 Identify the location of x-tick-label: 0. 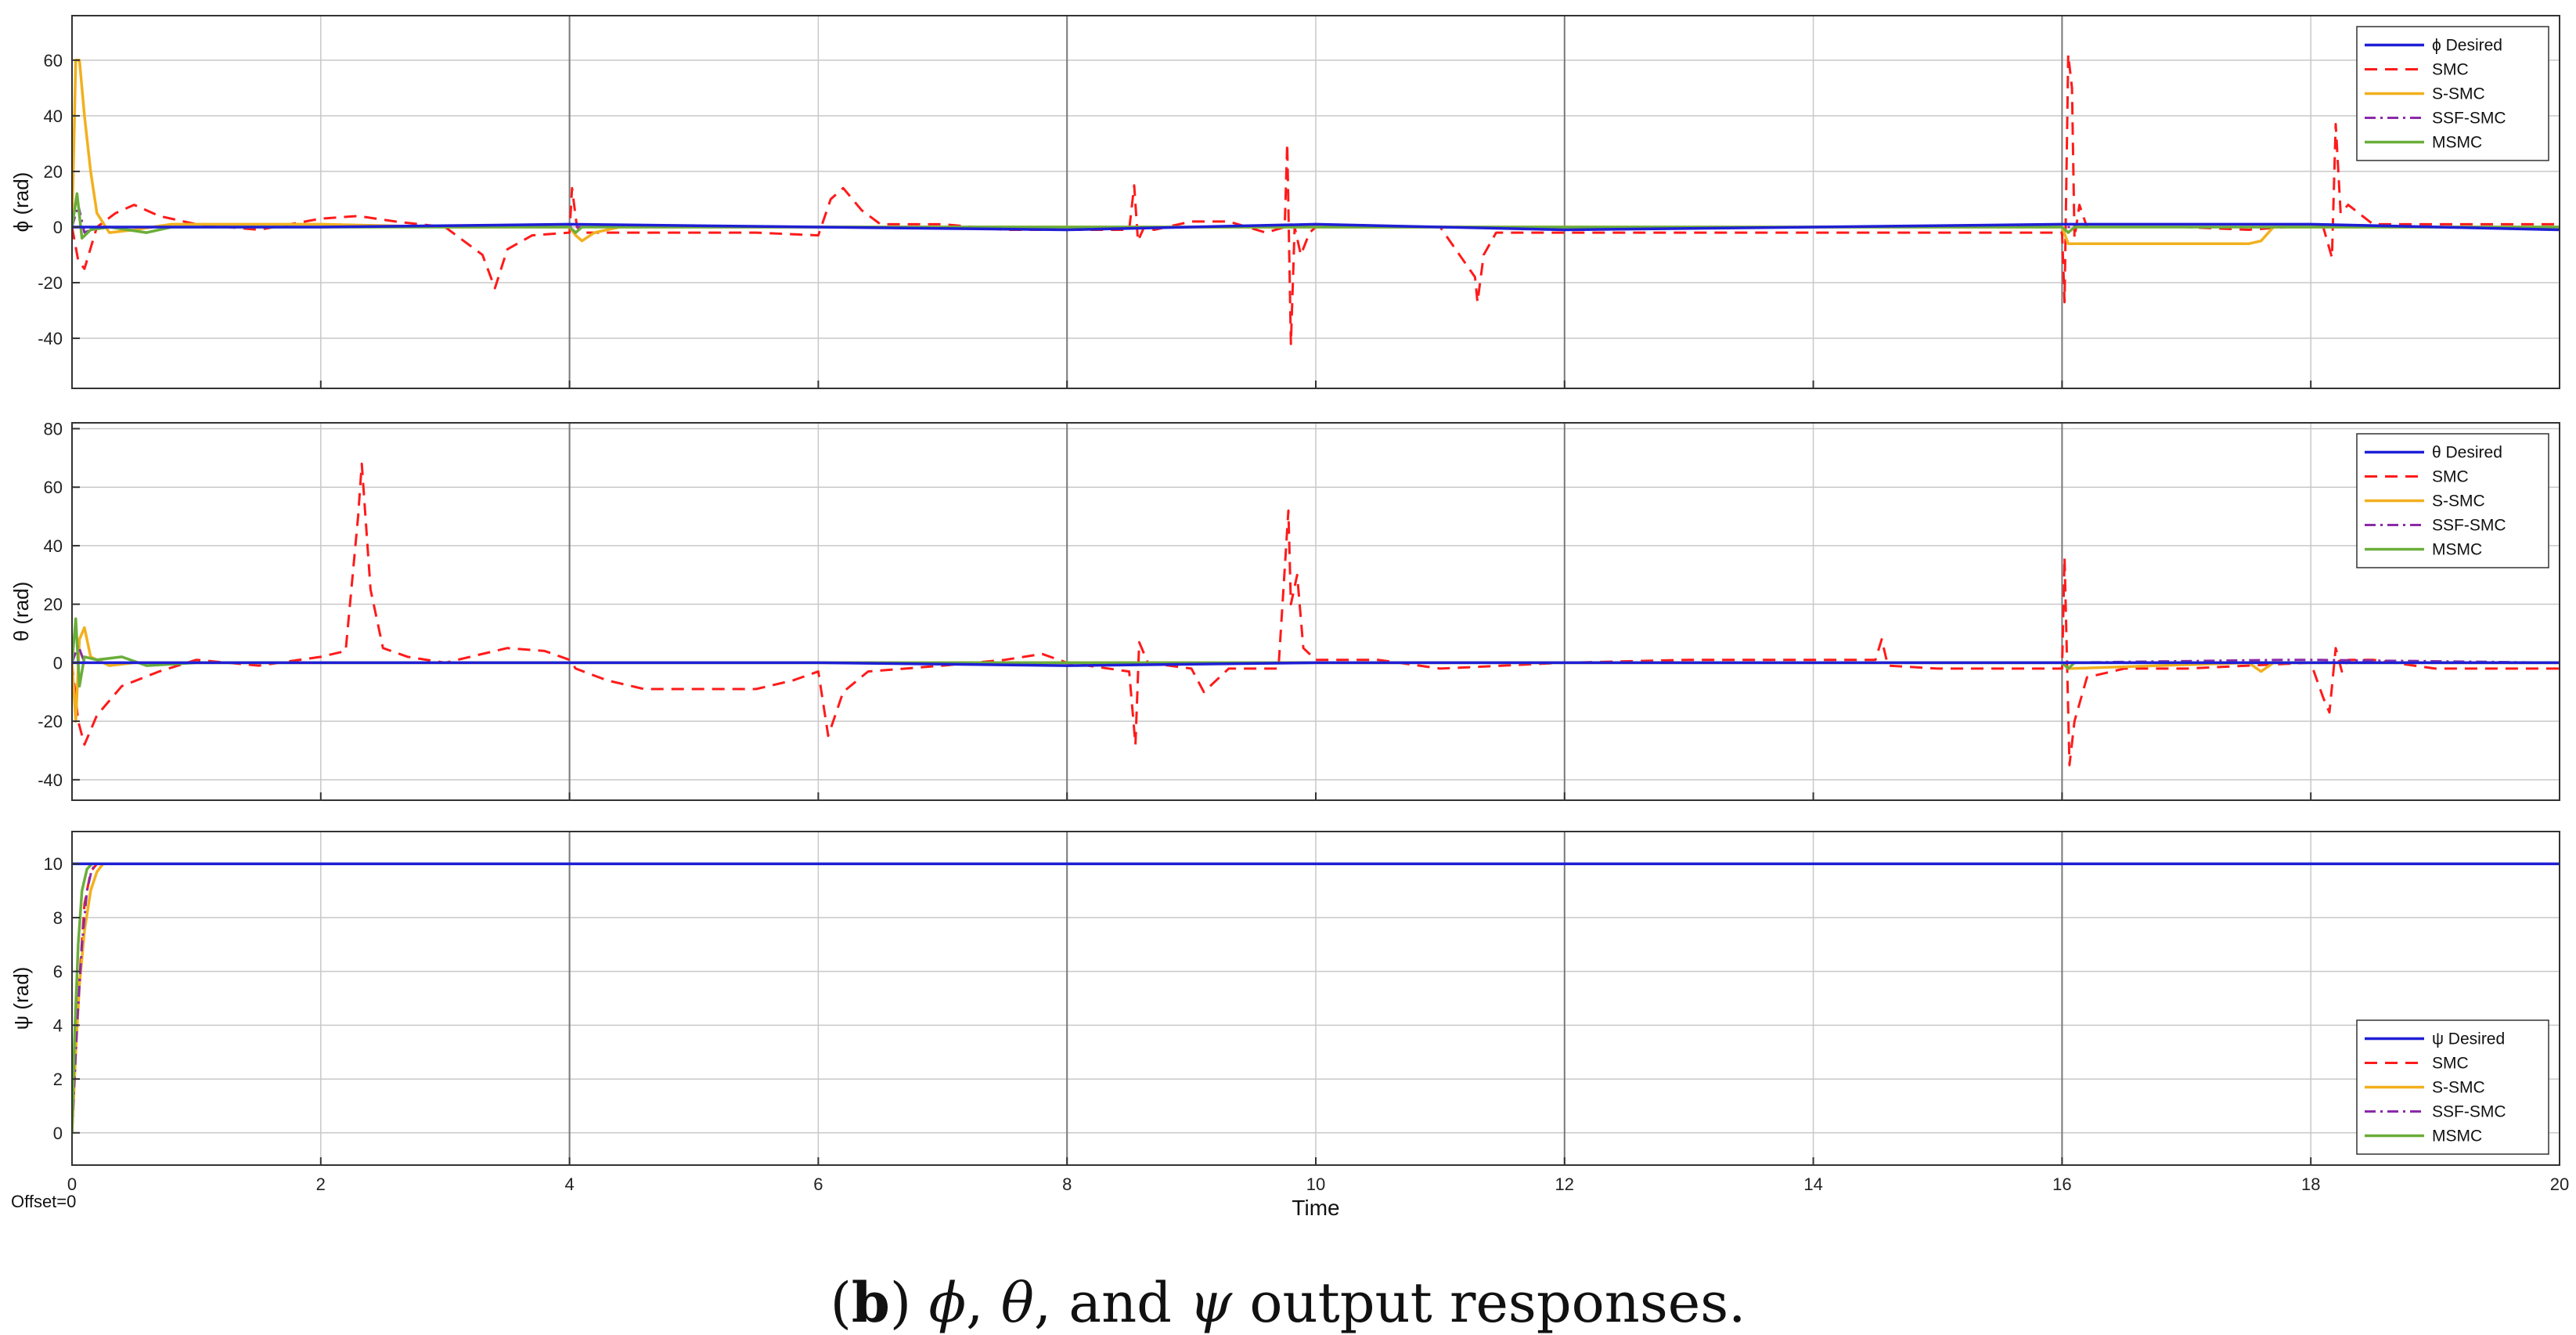
(72, 1184).